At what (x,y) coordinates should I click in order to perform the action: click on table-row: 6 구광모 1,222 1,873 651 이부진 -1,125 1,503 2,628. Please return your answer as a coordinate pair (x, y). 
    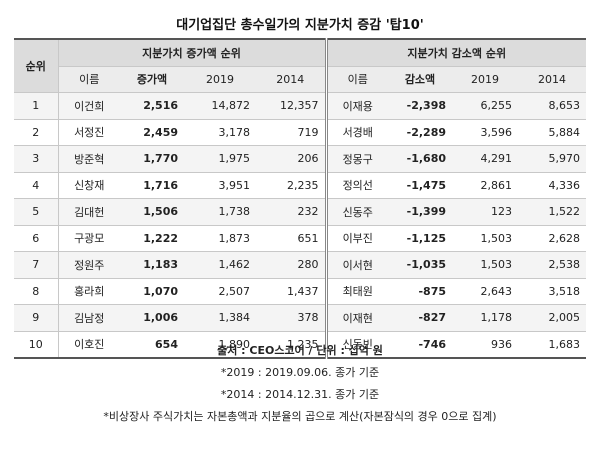
    Looking at the image, I should click on (300, 238).